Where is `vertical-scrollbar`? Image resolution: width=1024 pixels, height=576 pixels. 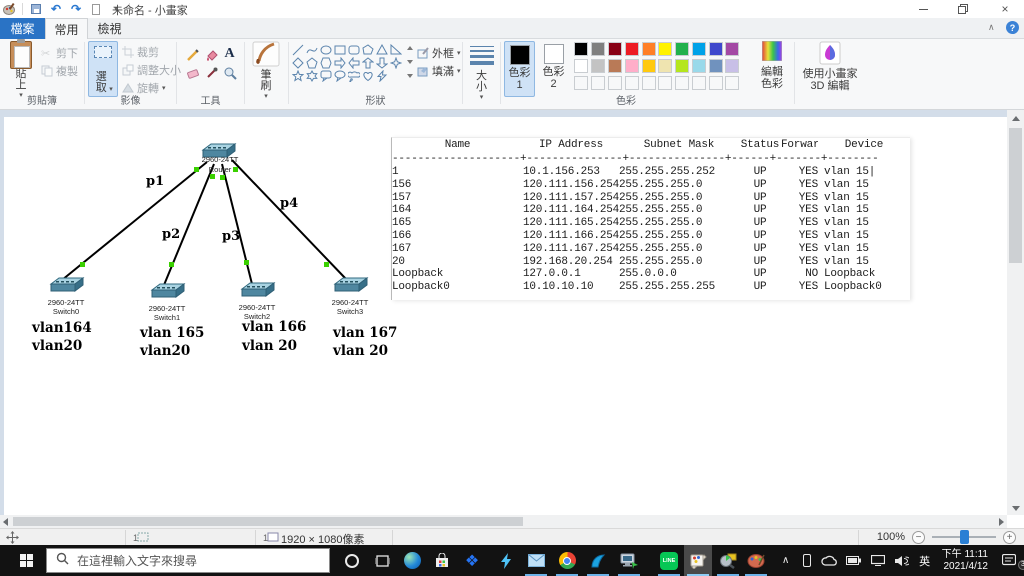
vertical-scrollbar is located at coordinates (1015, 312).